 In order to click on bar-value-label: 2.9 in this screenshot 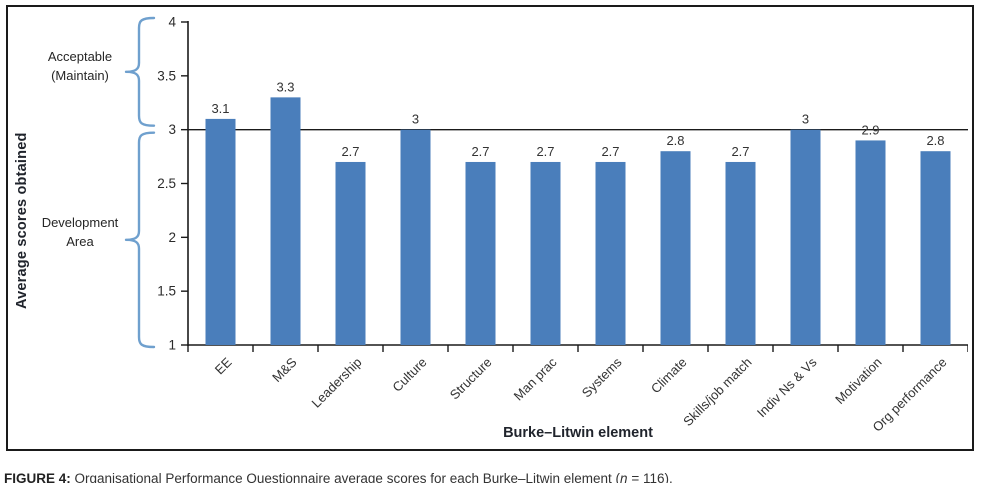, I will do `click(870, 129)`.